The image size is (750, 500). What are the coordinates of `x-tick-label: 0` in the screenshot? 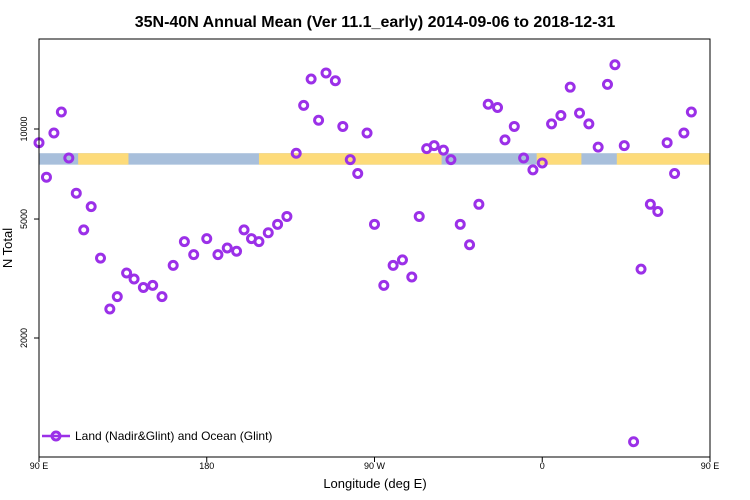 It's located at (542, 466).